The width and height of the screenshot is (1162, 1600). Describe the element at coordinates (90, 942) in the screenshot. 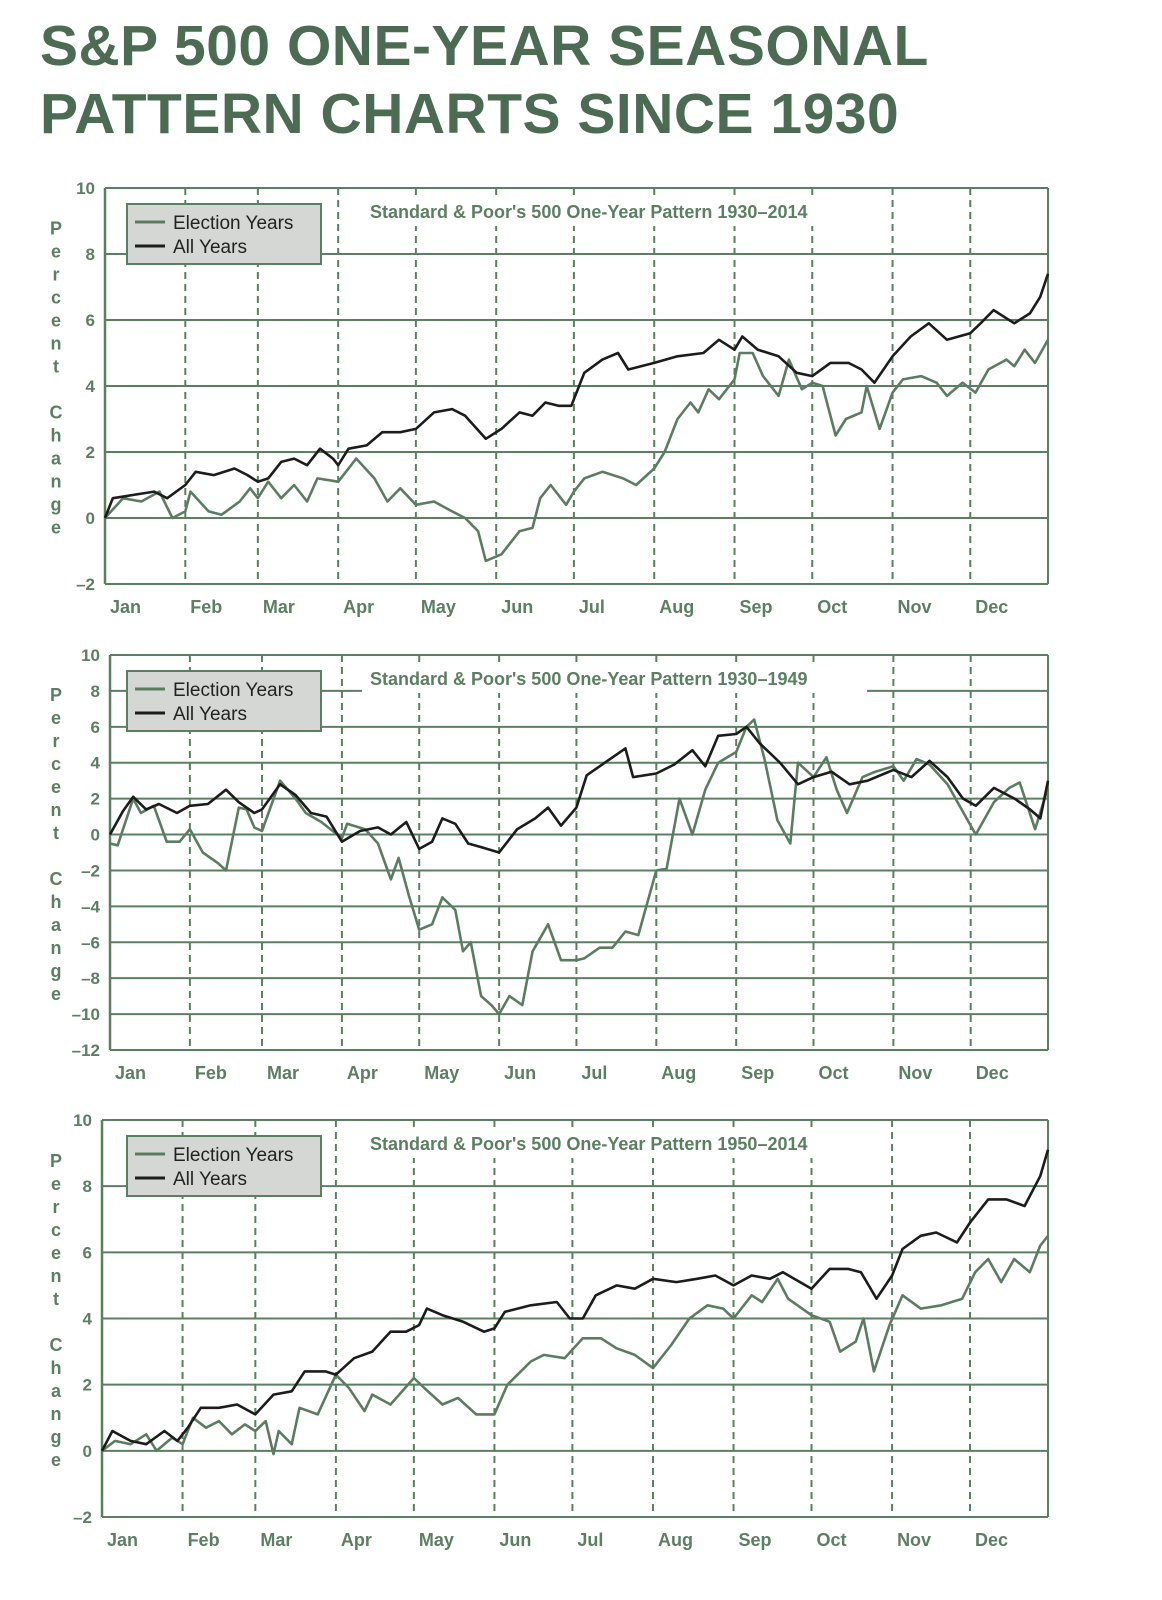

I see `y-tick-label: –6` at that location.